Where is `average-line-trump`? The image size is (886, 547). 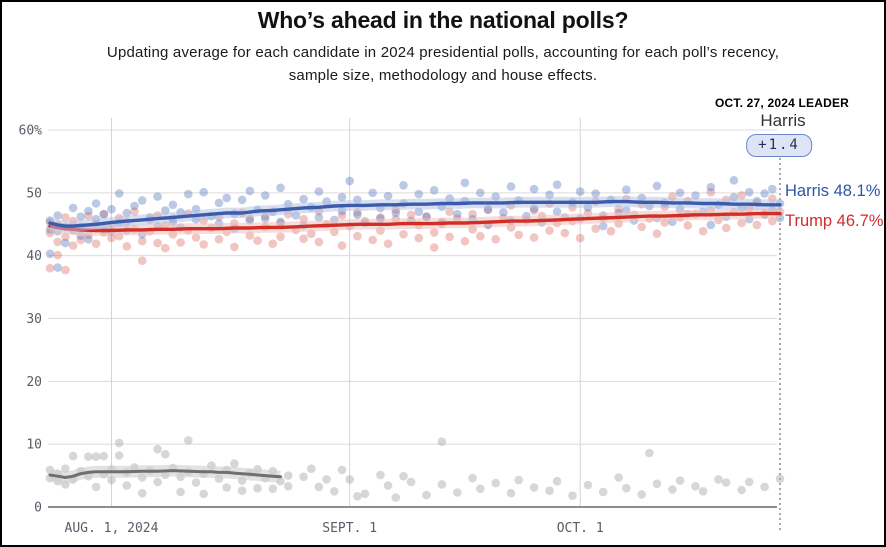
average-line-trump is located at coordinates (415, 222).